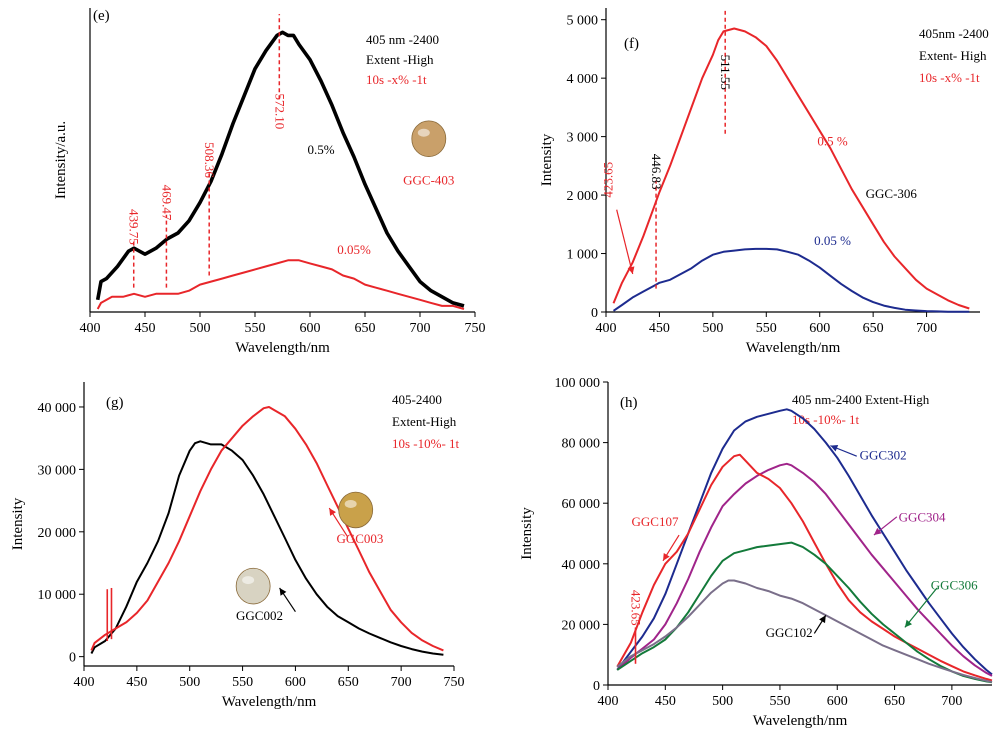  Describe the element at coordinates (280, 284) in the screenshot. I see `series-line-0-05-` at that location.